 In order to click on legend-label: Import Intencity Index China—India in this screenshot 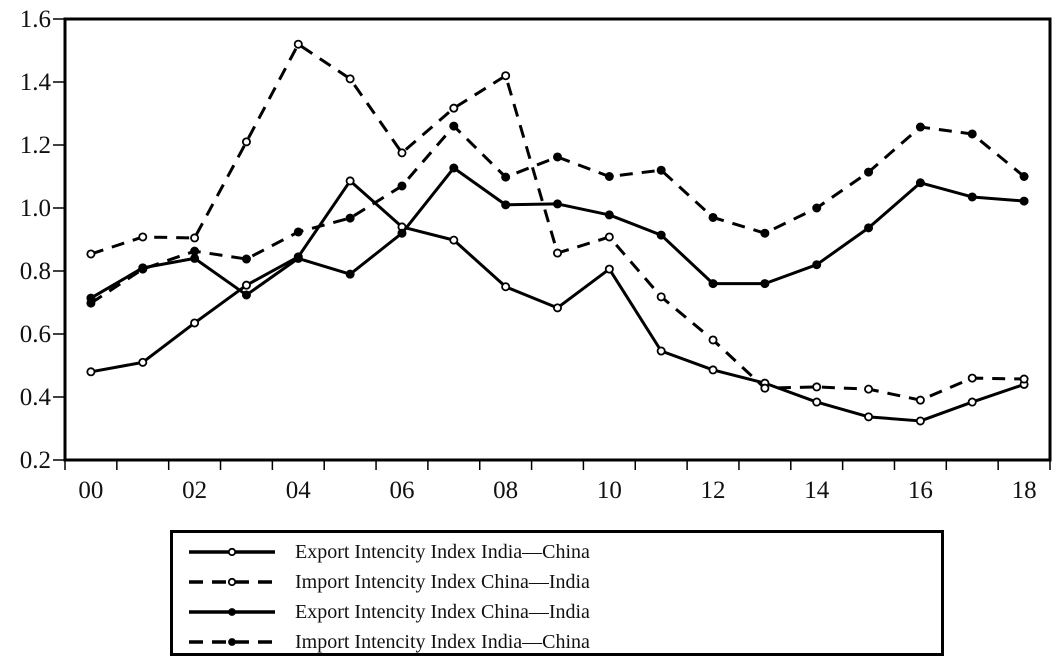, I will do `click(442, 581)`.